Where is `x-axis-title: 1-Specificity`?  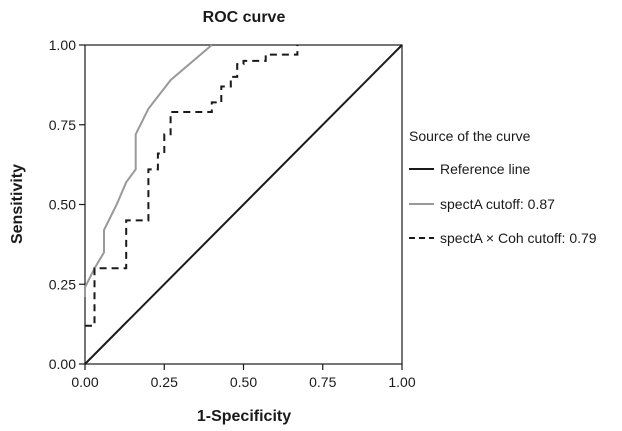
x-axis-title: 1-Specificity is located at coordinates (244, 416).